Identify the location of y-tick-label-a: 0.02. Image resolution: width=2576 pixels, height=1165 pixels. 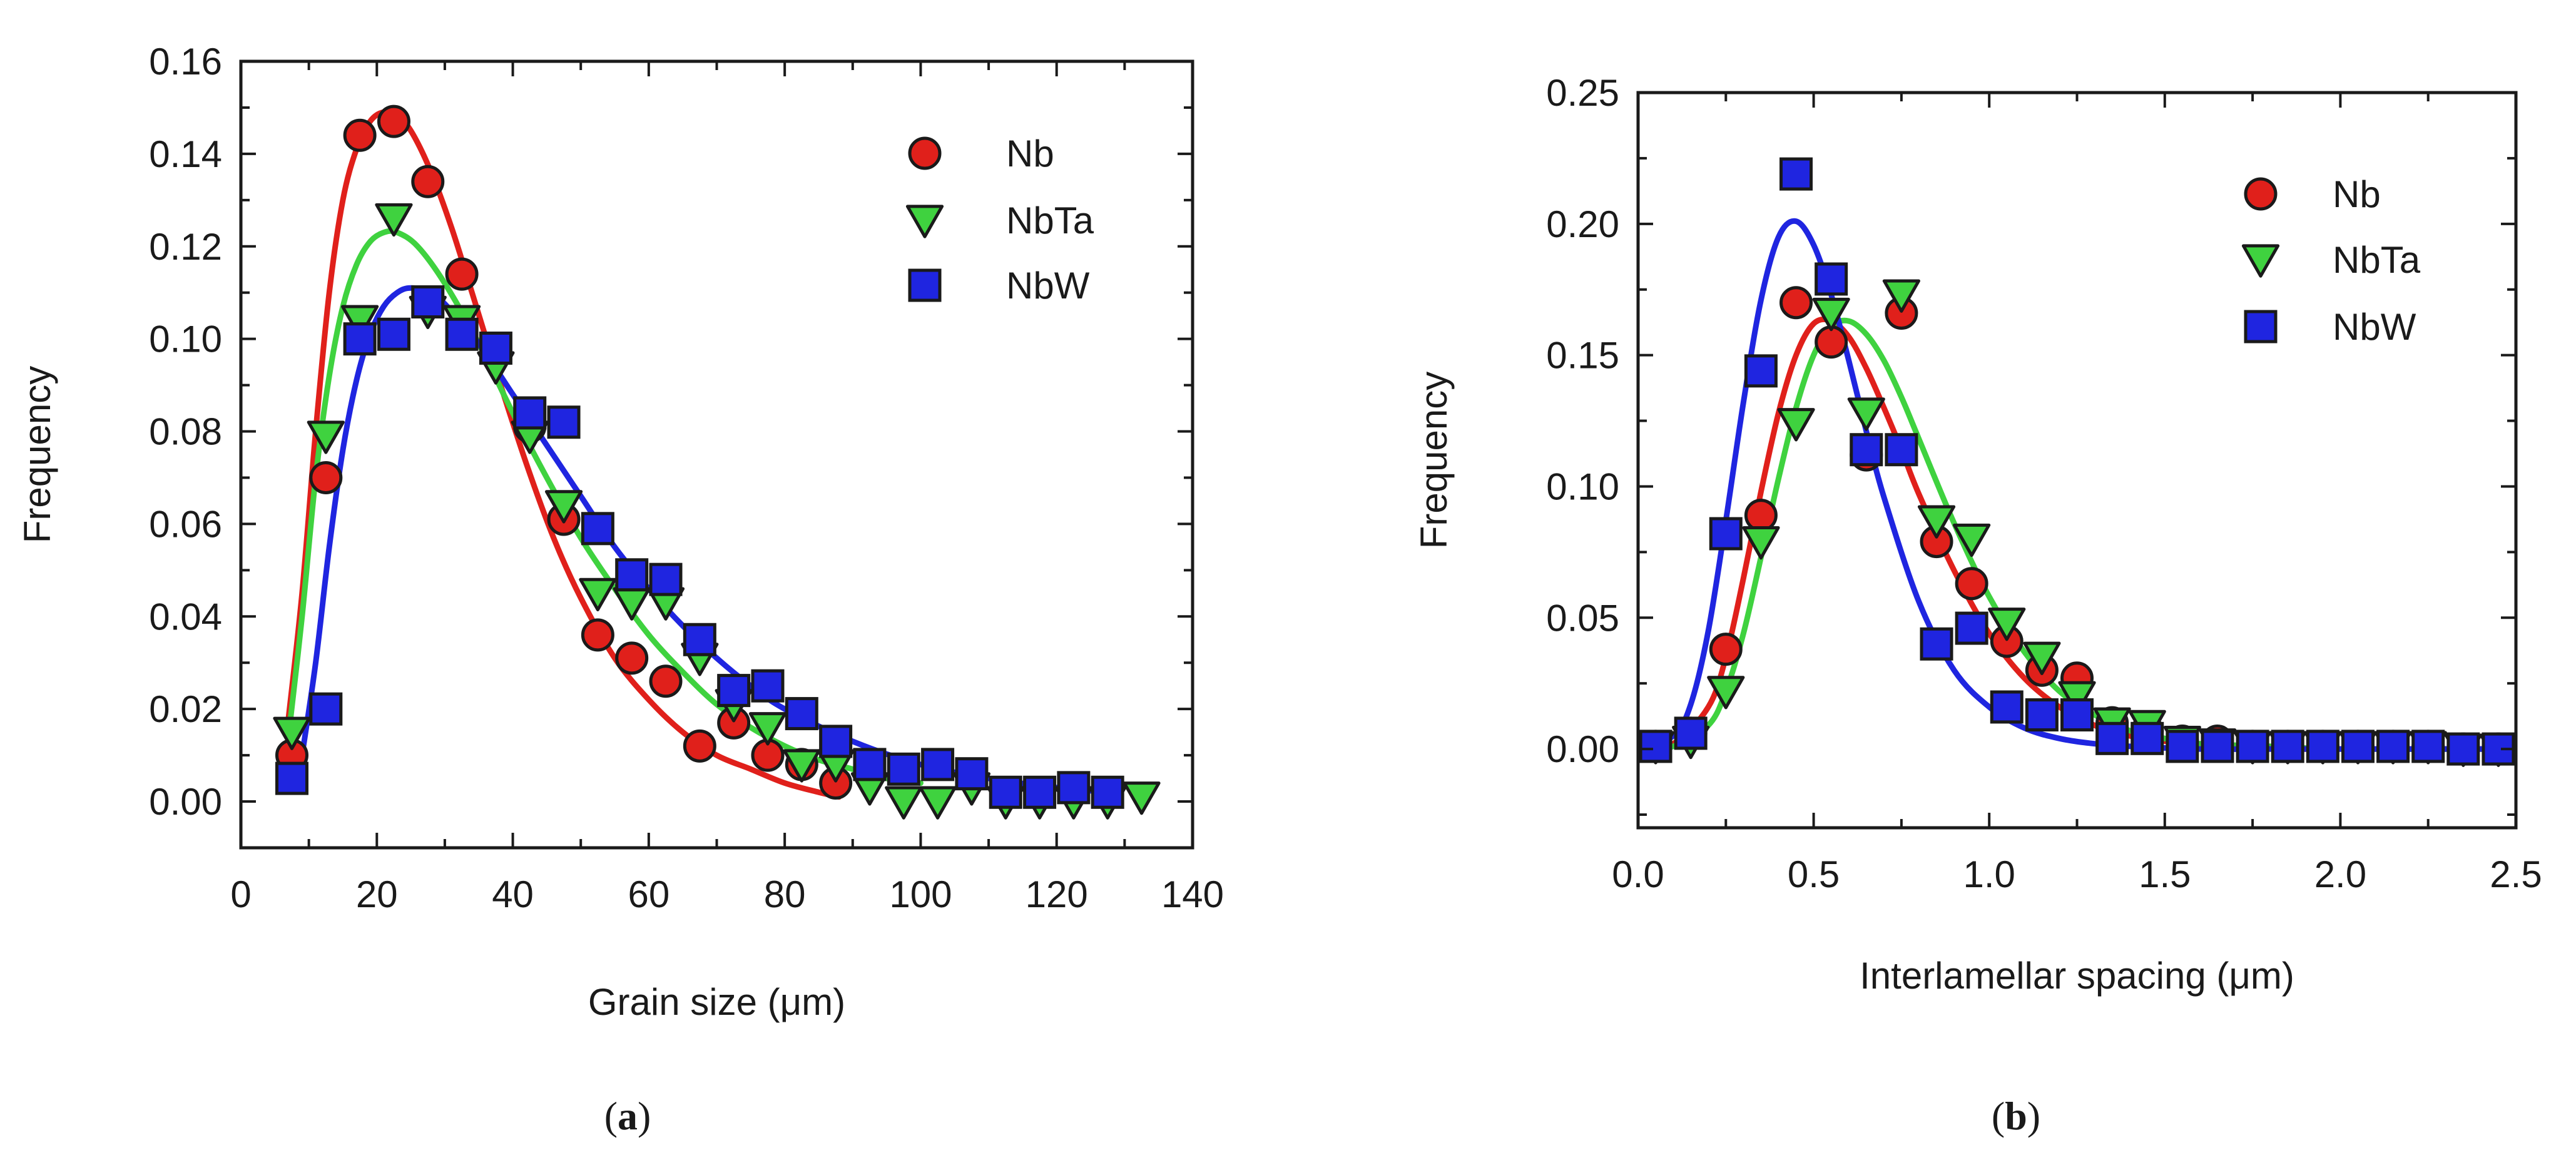
(185, 709).